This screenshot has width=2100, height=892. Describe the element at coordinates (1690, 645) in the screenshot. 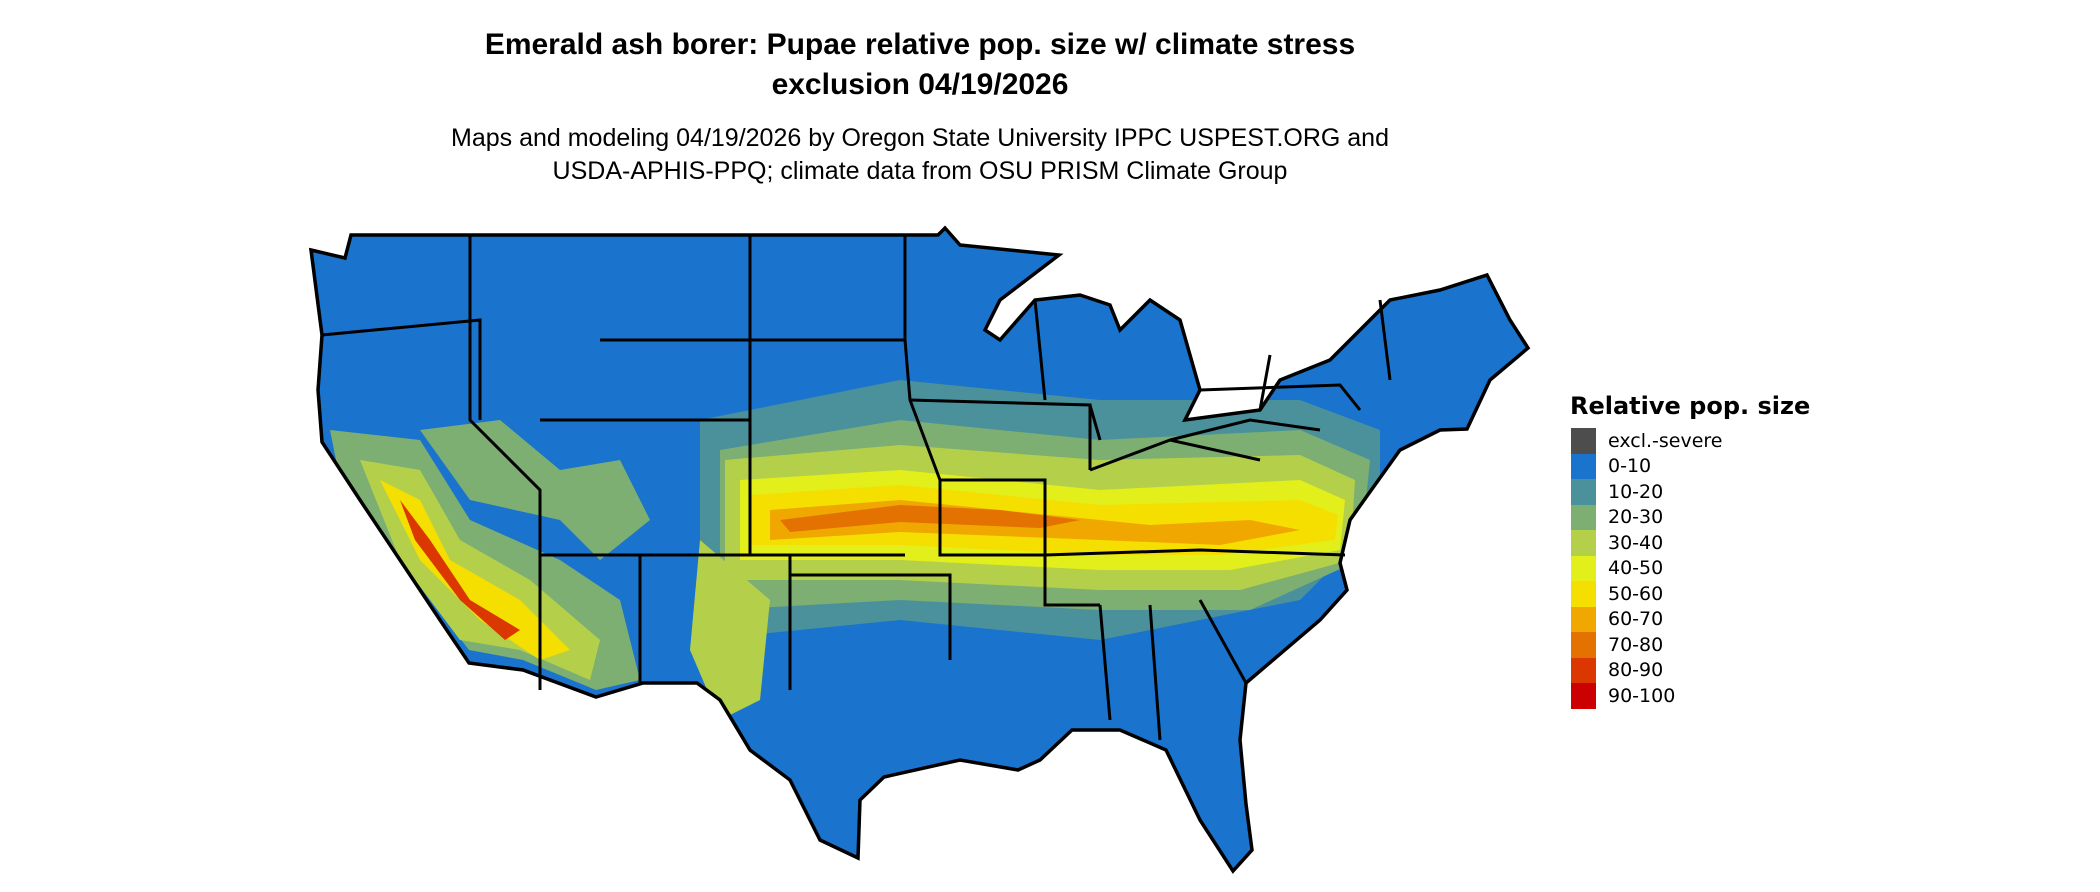

I see `legend-item: 70-80` at that location.